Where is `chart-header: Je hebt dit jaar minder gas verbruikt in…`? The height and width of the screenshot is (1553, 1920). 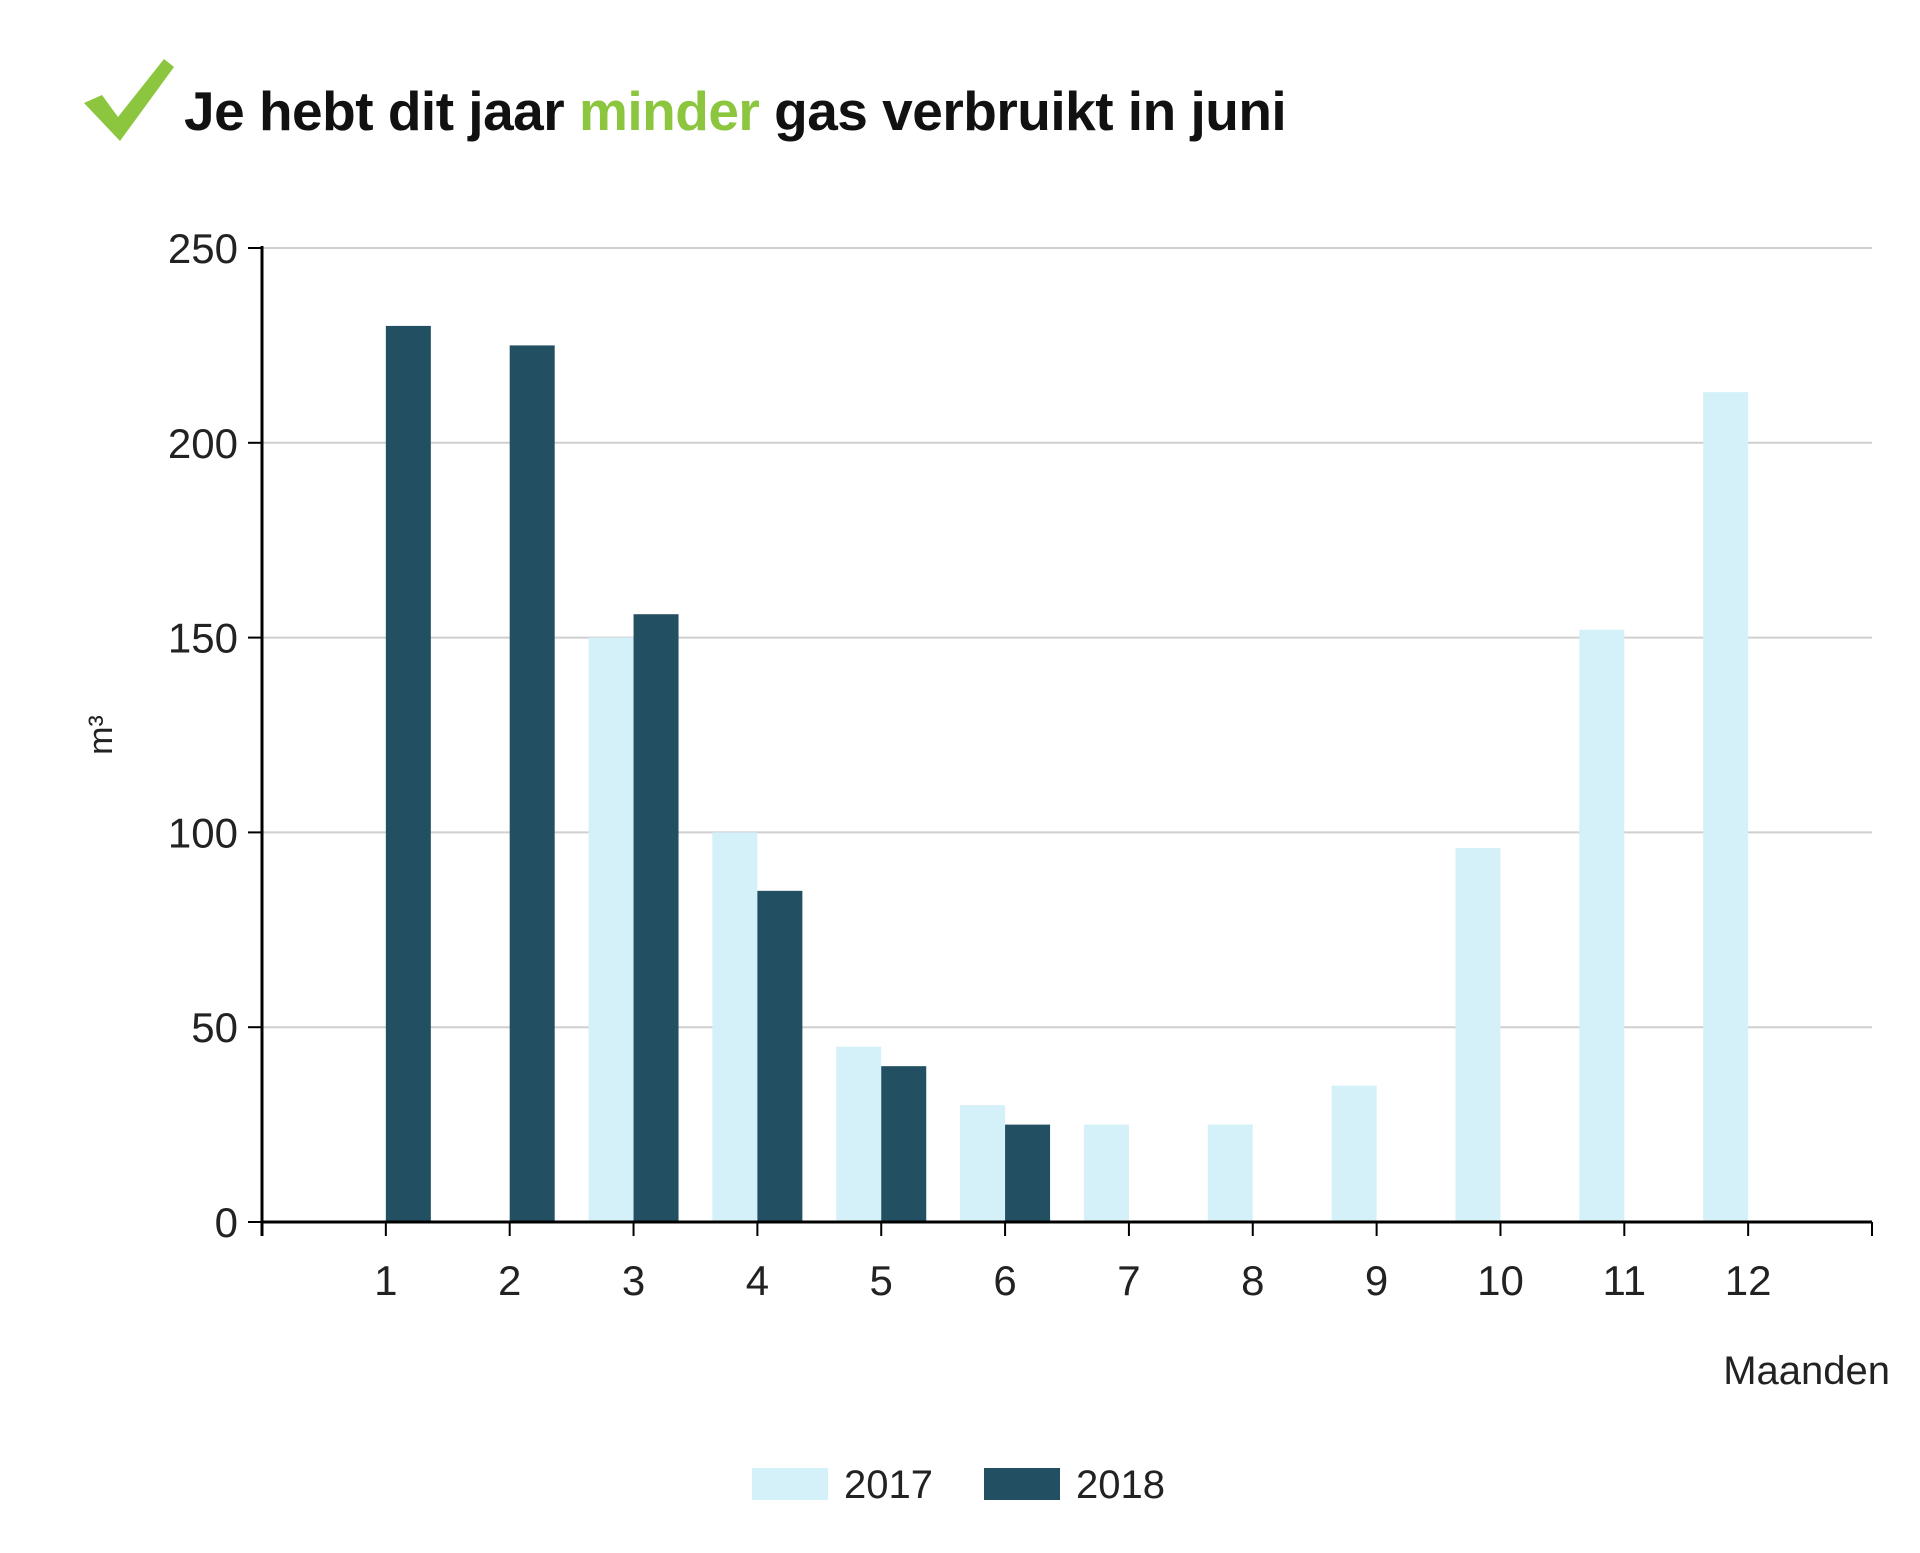
chart-header: Je hebt dit jaar minder gas verbruikt in… is located at coordinates (683, 100).